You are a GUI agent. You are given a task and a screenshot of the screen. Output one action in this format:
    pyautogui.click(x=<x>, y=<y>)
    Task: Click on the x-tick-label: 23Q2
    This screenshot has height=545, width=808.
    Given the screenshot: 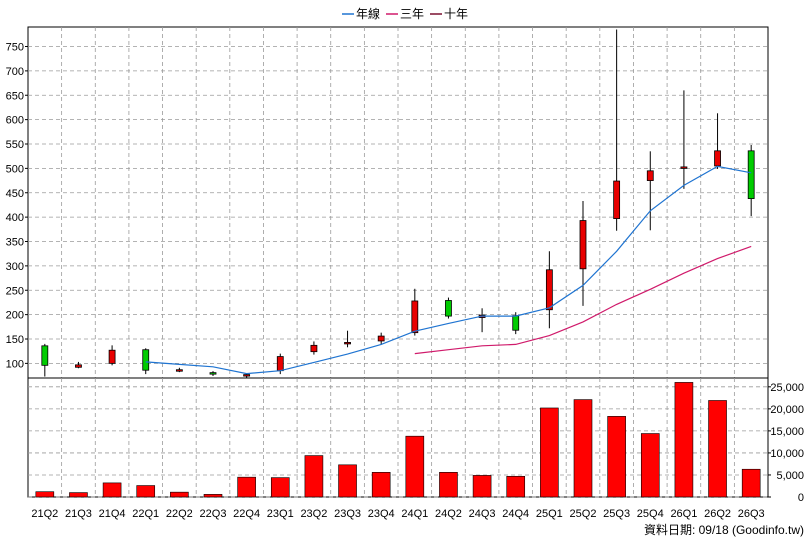 What is the action you would take?
    pyautogui.click(x=313, y=514)
    